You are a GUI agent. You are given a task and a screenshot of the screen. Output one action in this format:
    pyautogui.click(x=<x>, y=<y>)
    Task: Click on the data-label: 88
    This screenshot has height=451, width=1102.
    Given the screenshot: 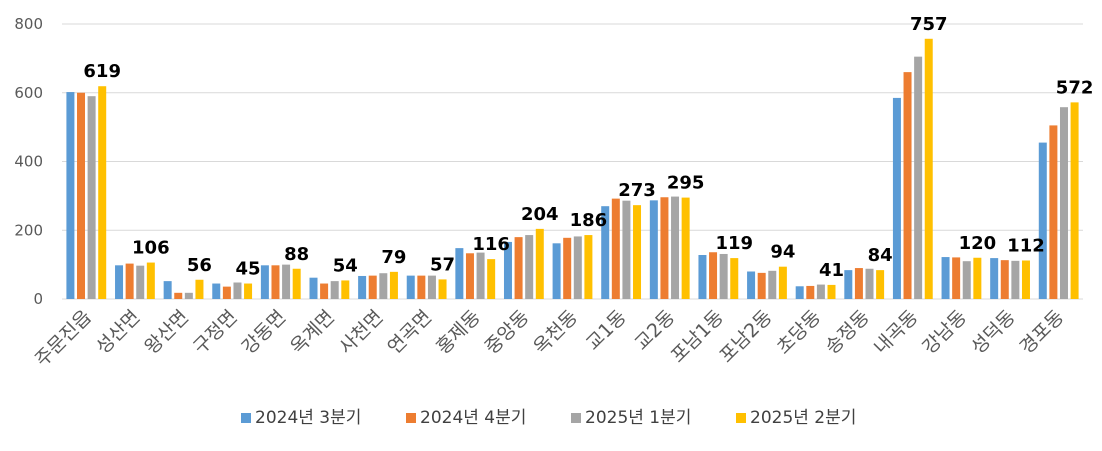 What is the action you would take?
    pyautogui.click(x=296, y=254)
    